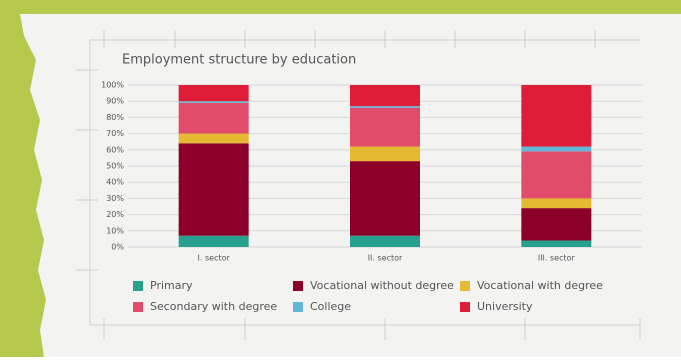 This screenshot has height=361, width=681. I want to click on y-tick-label: 70%, so click(115, 133).